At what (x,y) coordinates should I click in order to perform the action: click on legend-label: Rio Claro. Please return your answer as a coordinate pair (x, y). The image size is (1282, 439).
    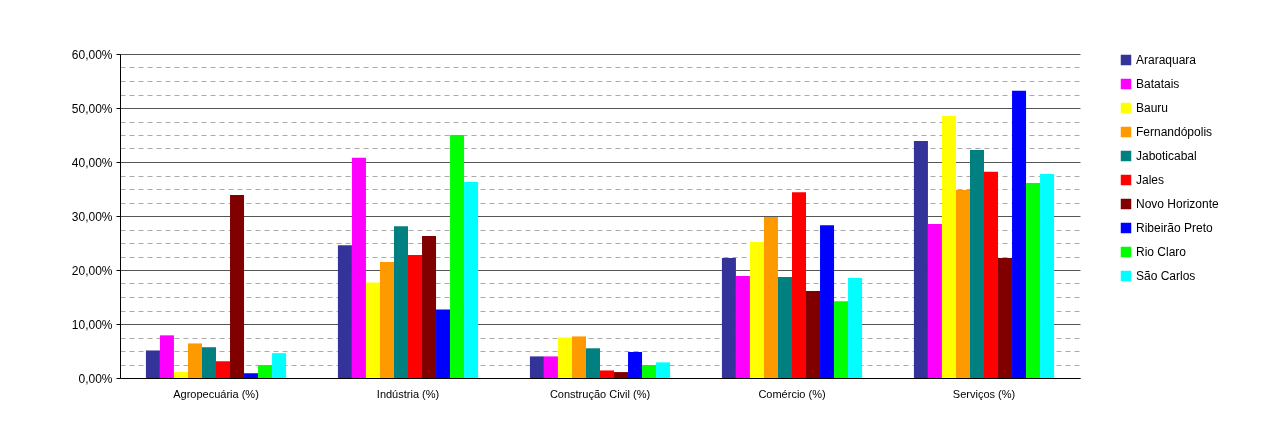
    Looking at the image, I should click on (1161, 252).